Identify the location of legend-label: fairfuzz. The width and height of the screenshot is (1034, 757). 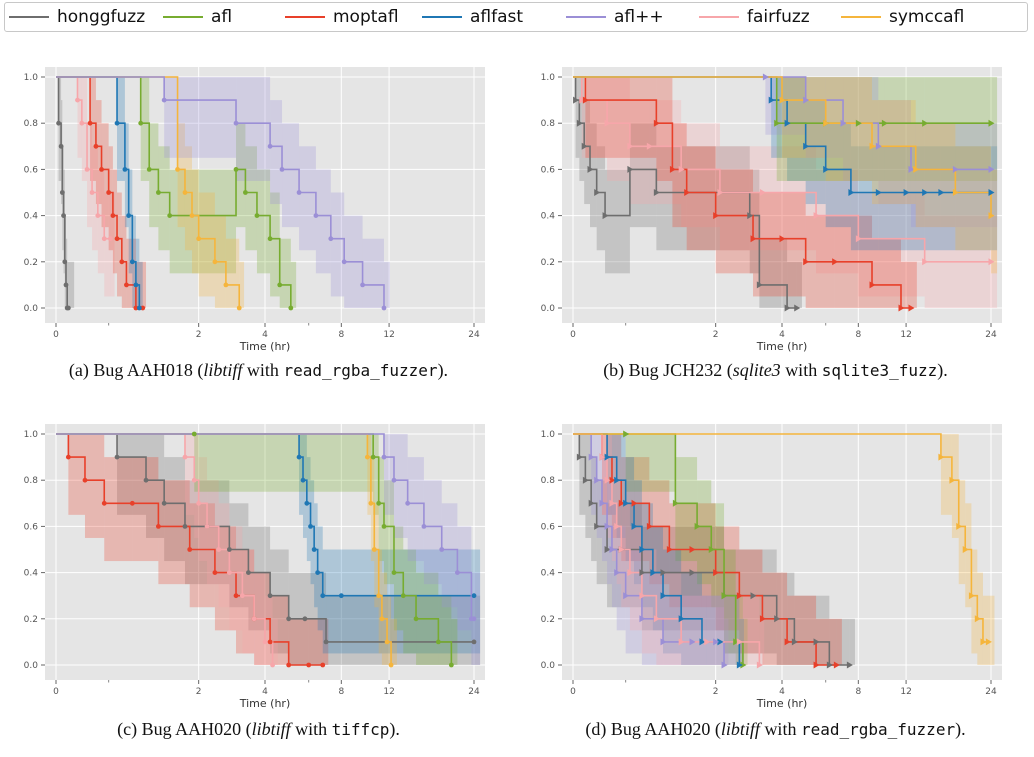
(778, 17).